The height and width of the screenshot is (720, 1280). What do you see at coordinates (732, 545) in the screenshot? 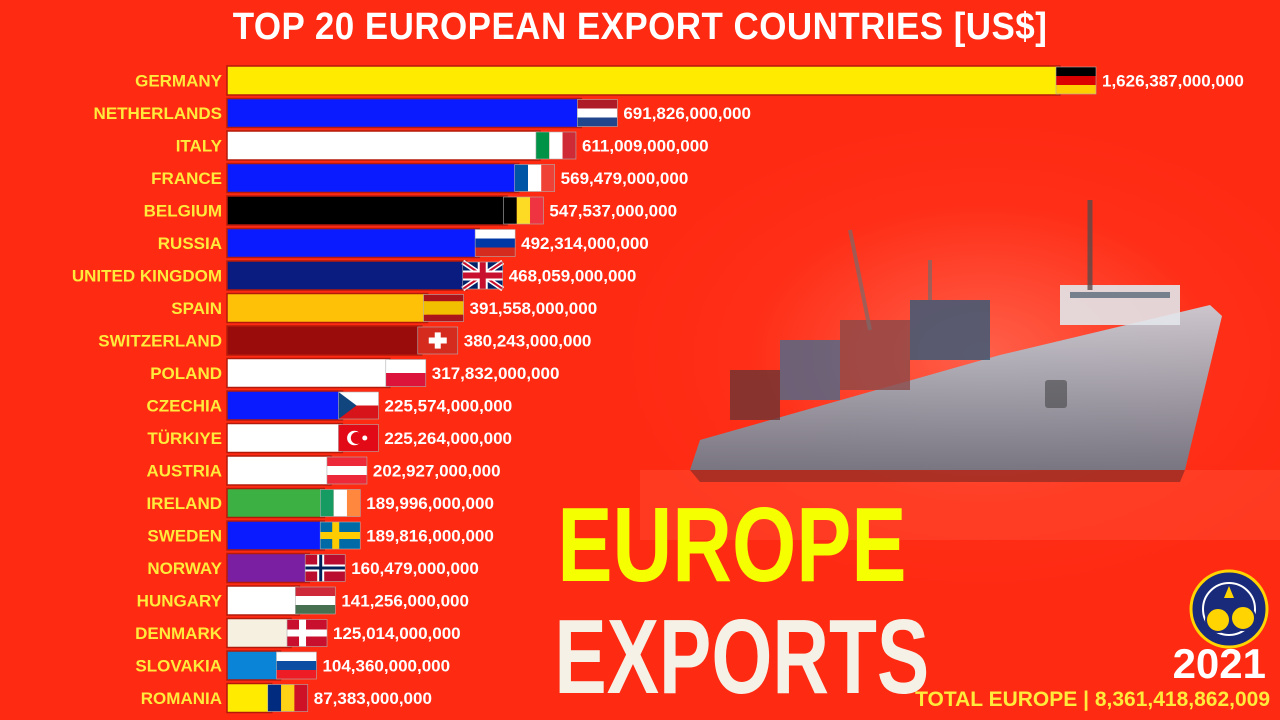
I see `overlay-europe-text: EUROPE` at bounding box center [732, 545].